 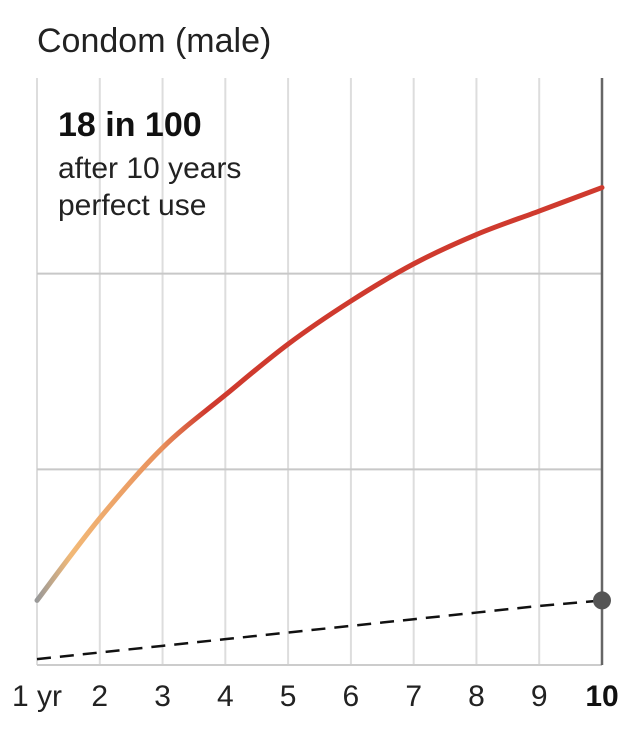 What do you see at coordinates (413, 696) in the screenshot?
I see `x-tick-label-7: 7` at bounding box center [413, 696].